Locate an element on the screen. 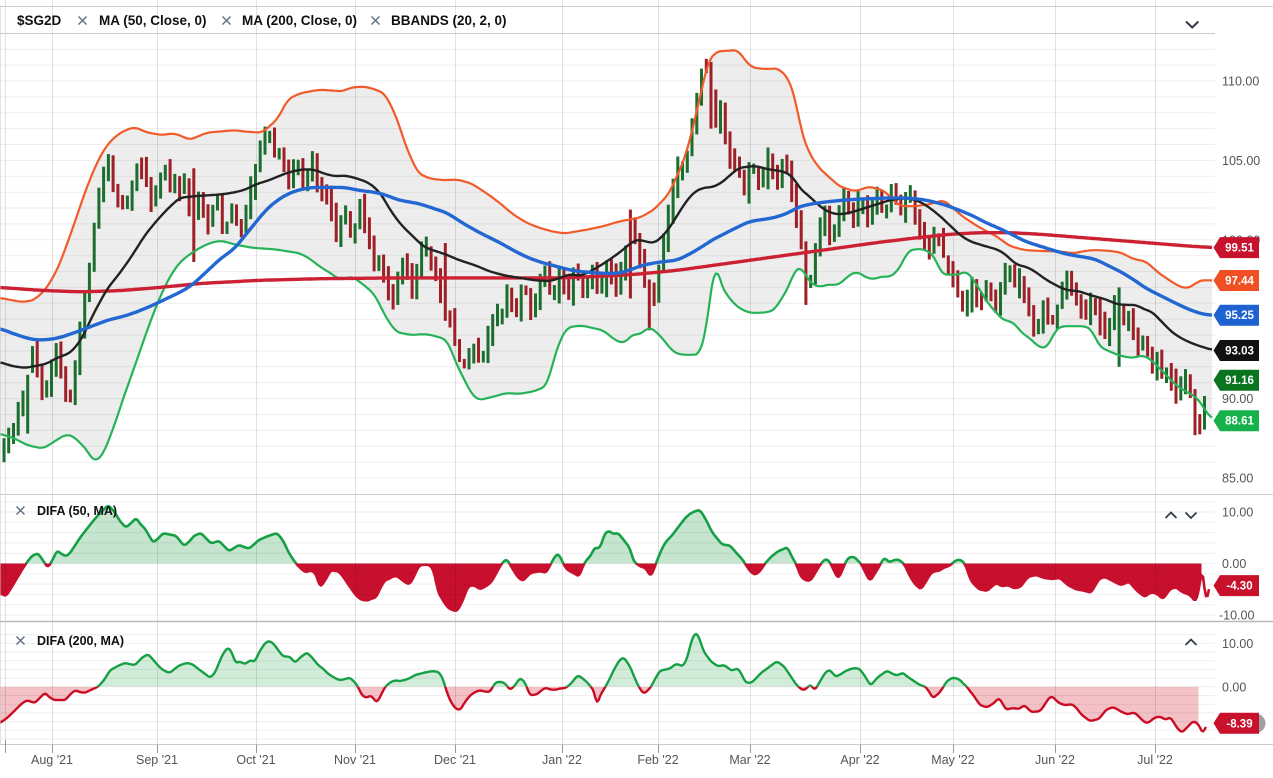  svg-text: MA (200, Close, 0) is located at coordinates (299, 20).